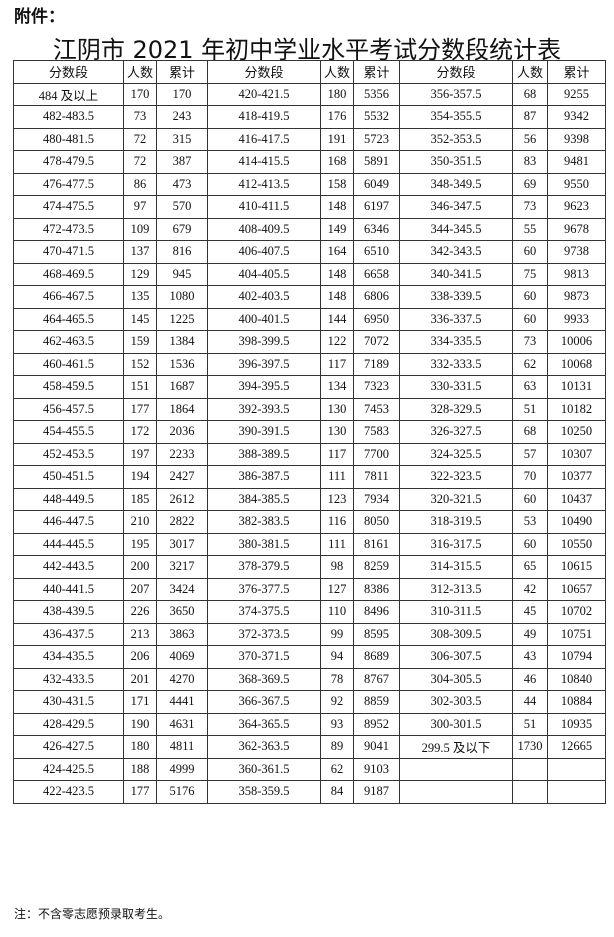 The height and width of the screenshot is (937, 614). What do you see at coordinates (264, 792) in the screenshot?
I see `table-cell: 358-359.5` at bounding box center [264, 792].